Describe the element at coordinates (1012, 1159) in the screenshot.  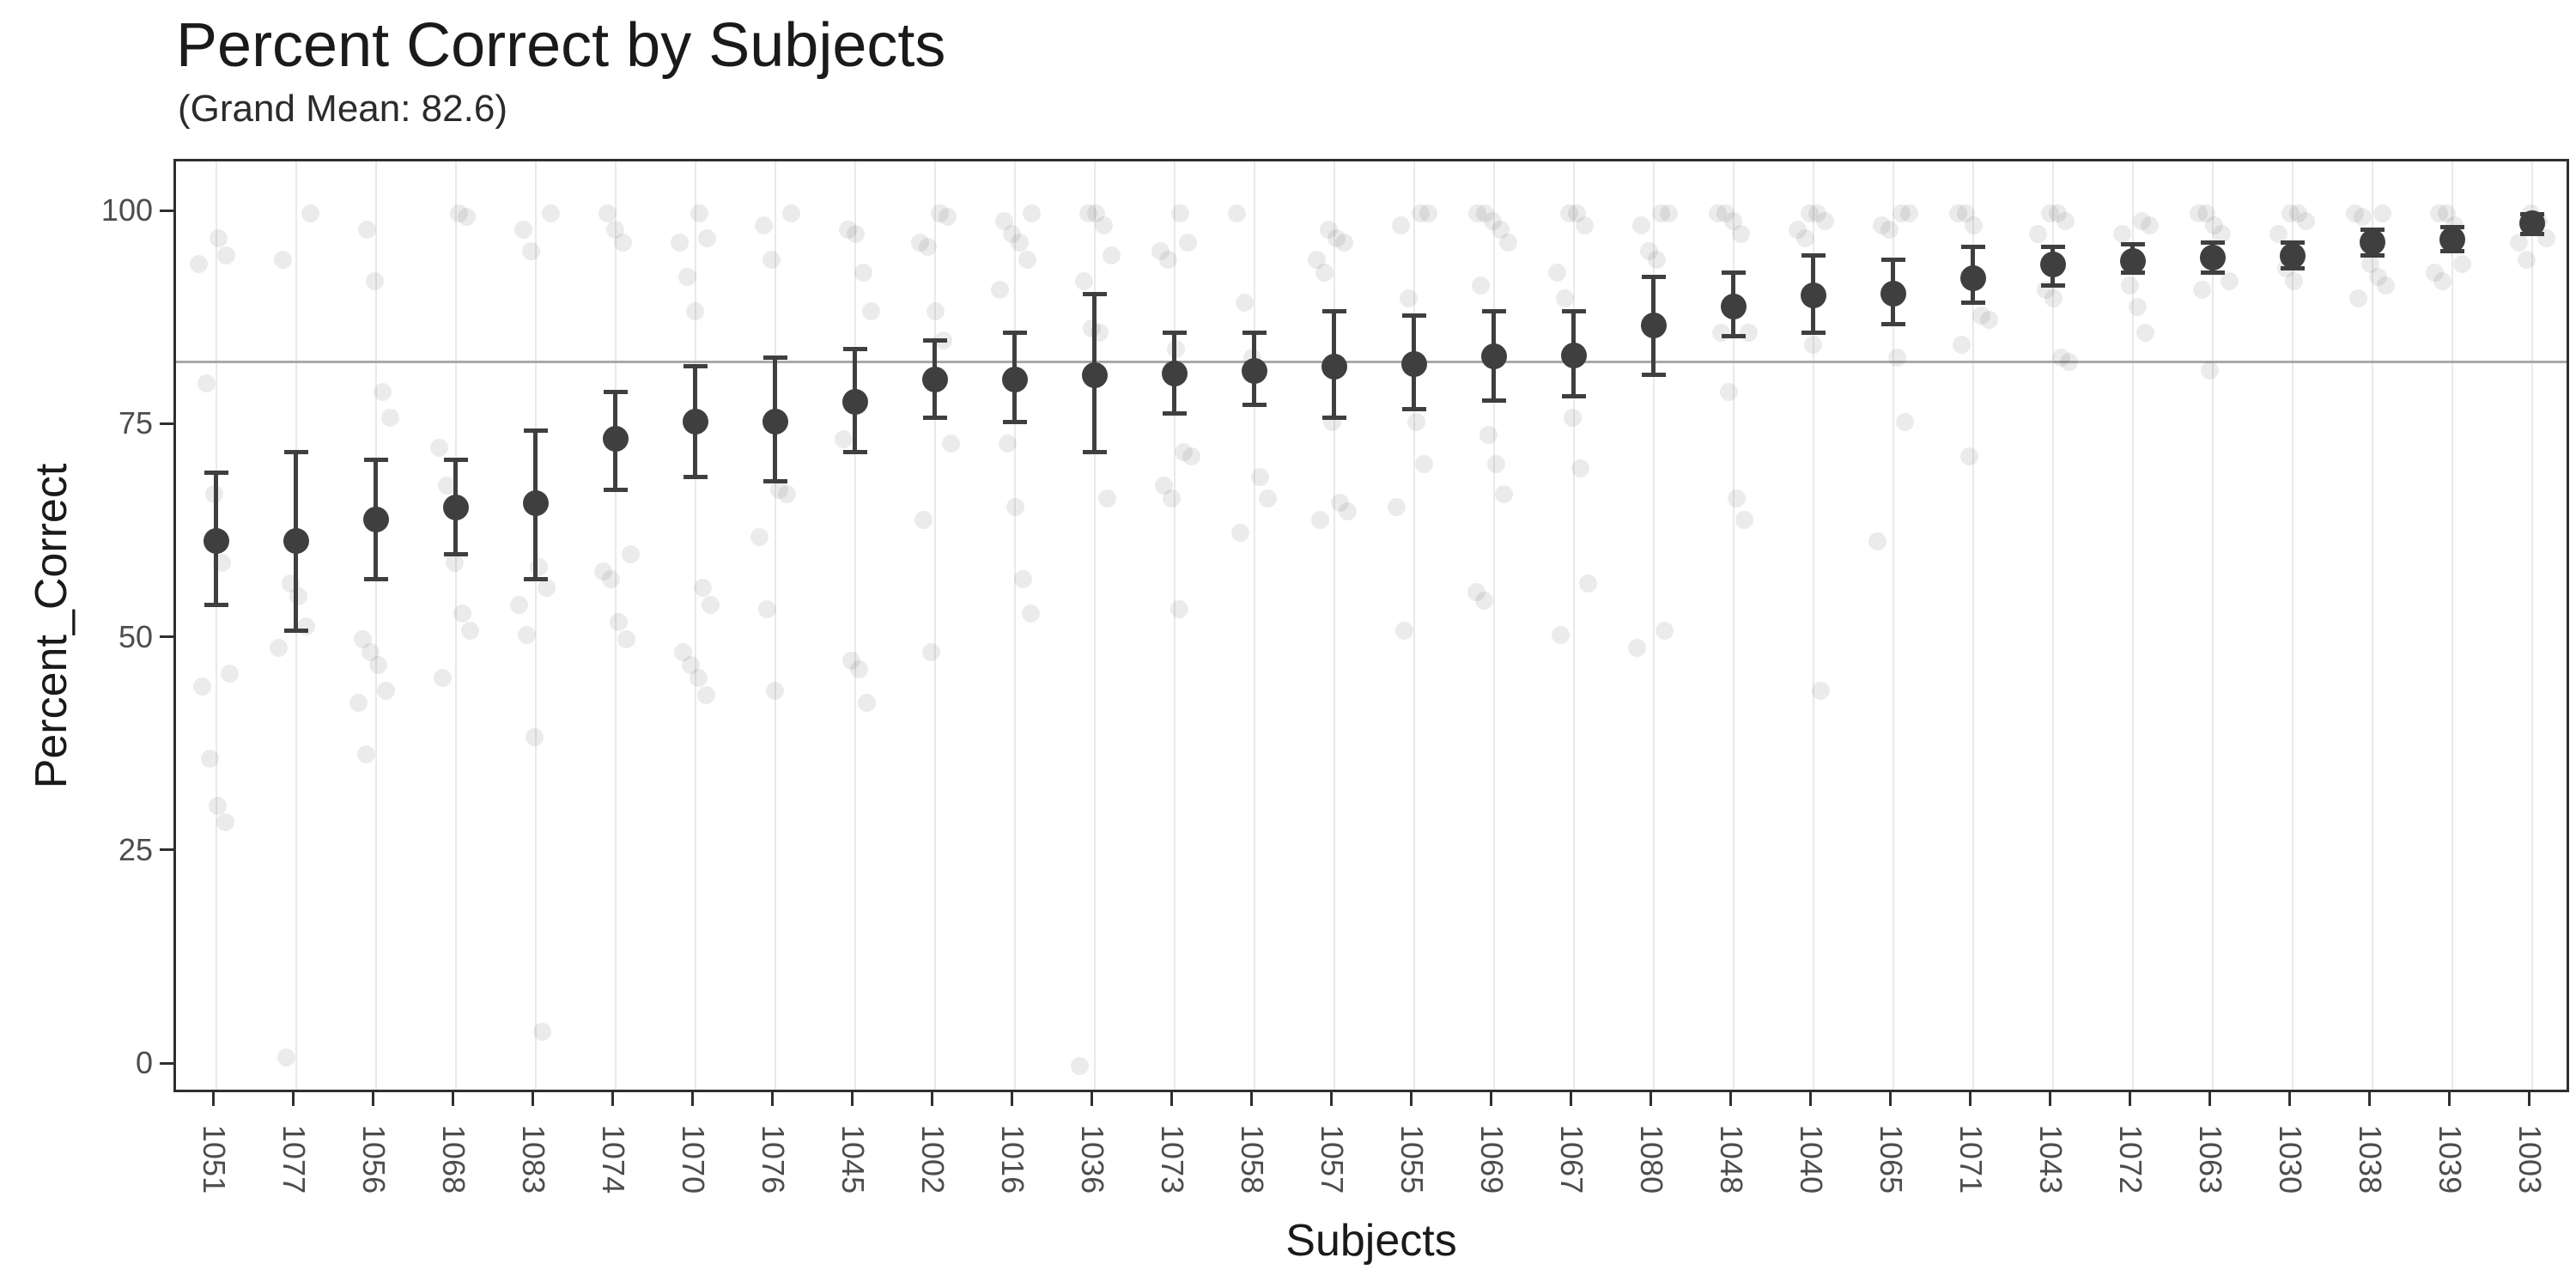
I see `x-tick-label: 1016` at that location.